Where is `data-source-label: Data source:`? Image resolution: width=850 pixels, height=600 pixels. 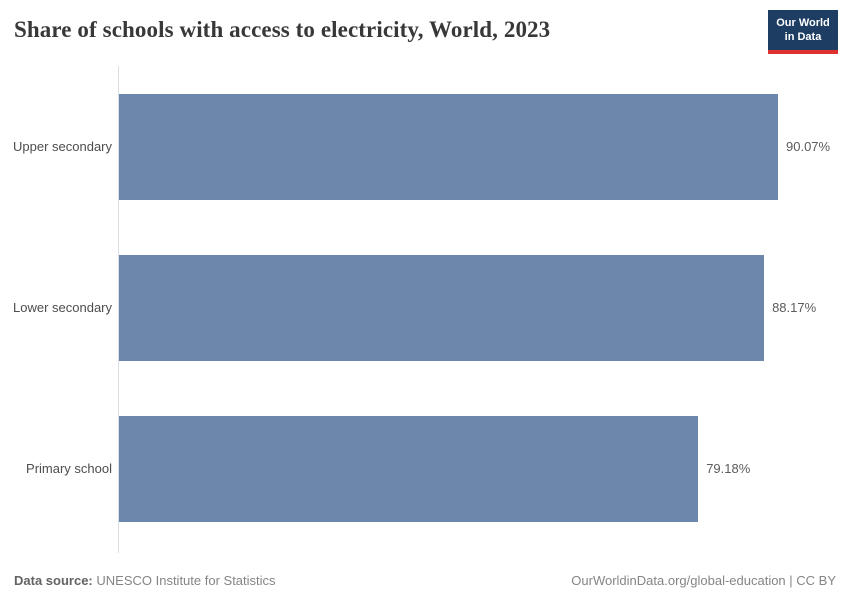 data-source-label: Data source: is located at coordinates (53, 580).